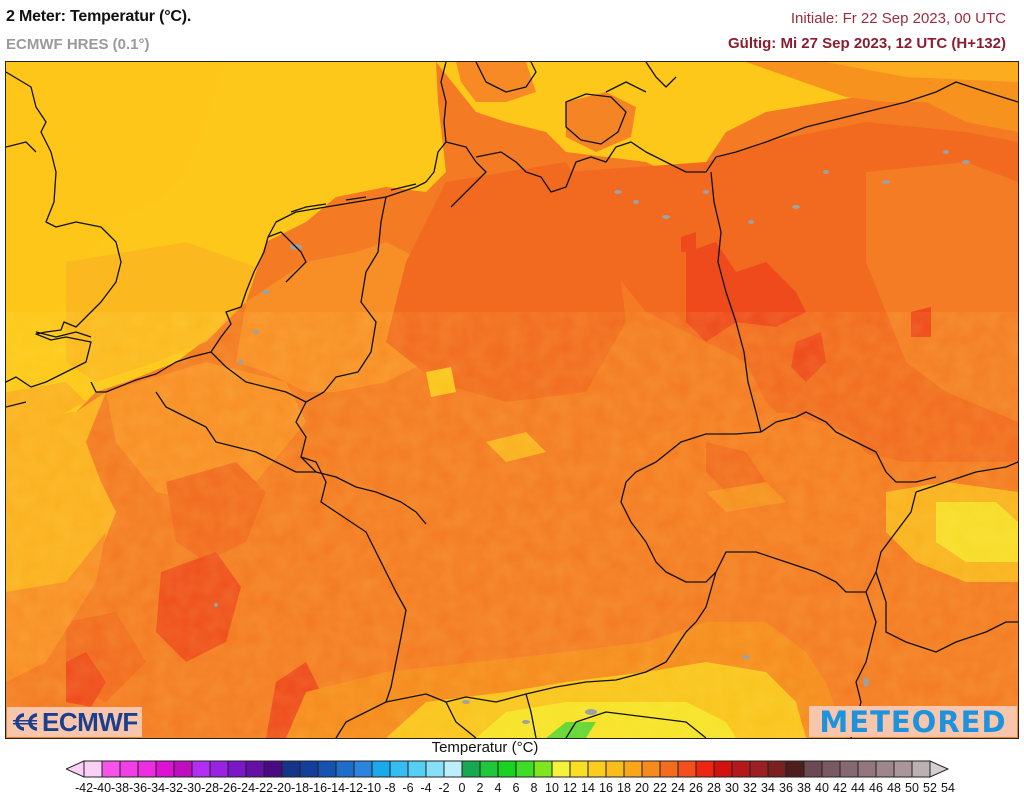 This screenshot has width=1024, height=799. What do you see at coordinates (485, 747) in the screenshot?
I see `legend-title: Temperatur (°C)` at bounding box center [485, 747].